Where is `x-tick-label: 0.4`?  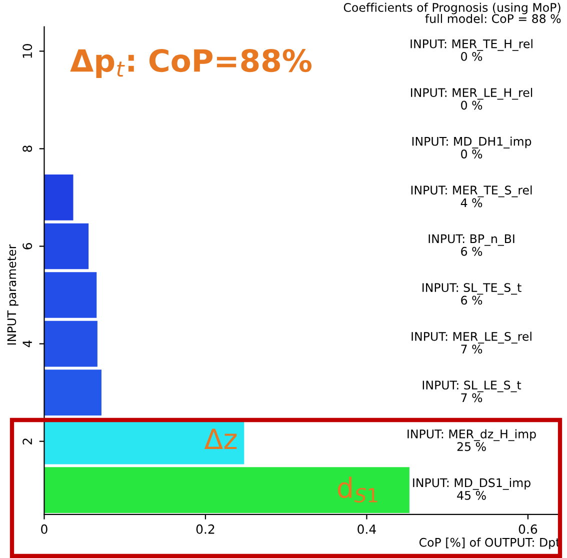 x-tick-label: 0.4 is located at coordinates (367, 529).